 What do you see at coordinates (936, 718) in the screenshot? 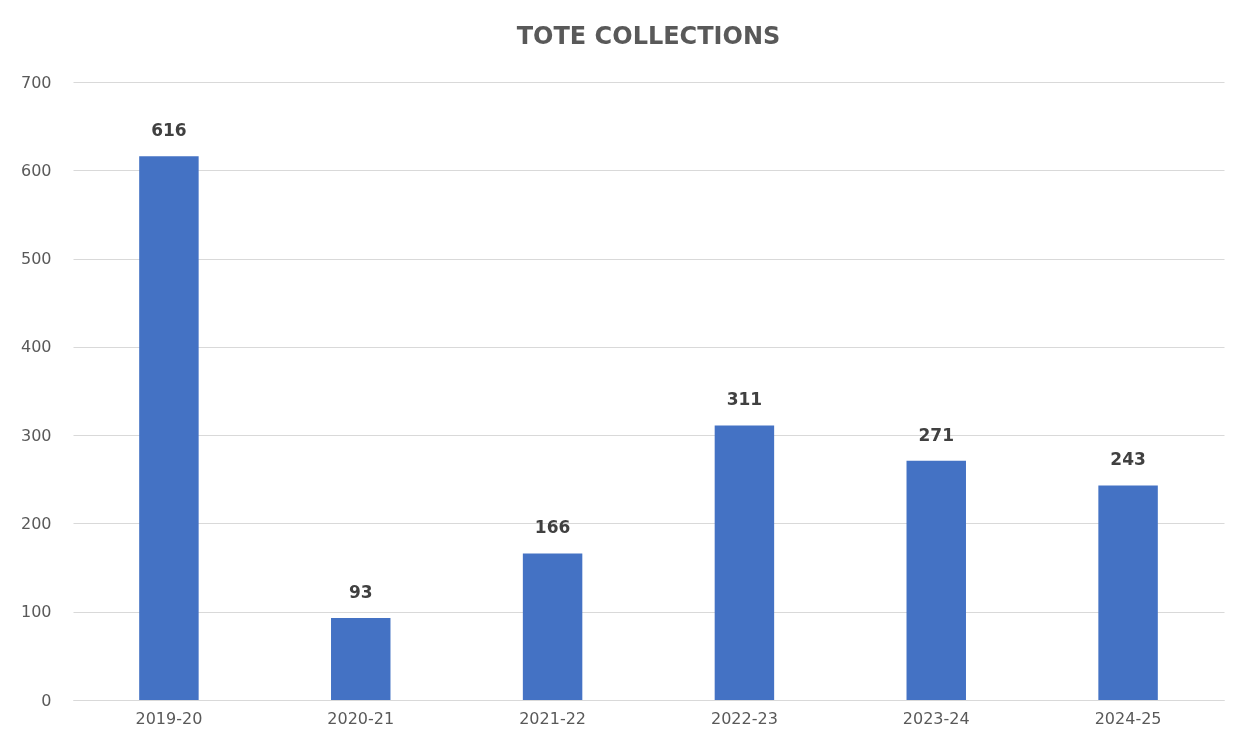
I see `x-tick-label: 2023-24` at bounding box center [936, 718].